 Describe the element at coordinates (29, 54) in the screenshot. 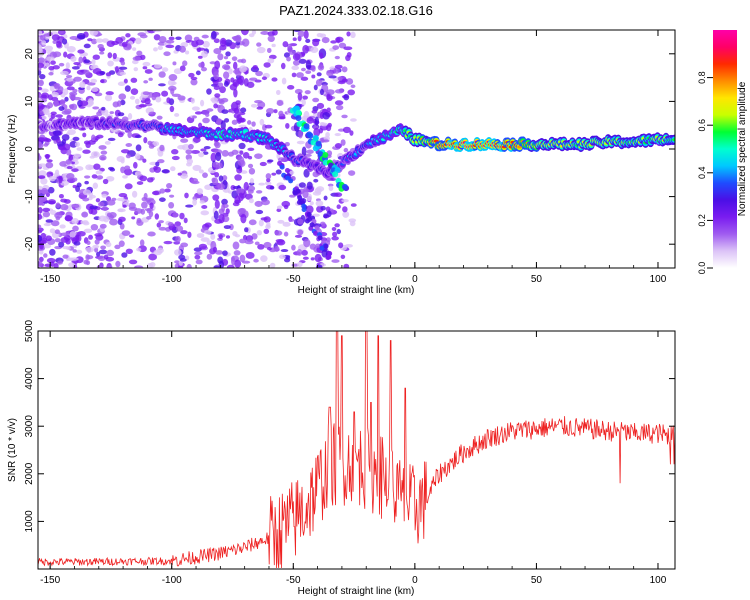

I see `spectrogram-ytick-label: 20` at that location.